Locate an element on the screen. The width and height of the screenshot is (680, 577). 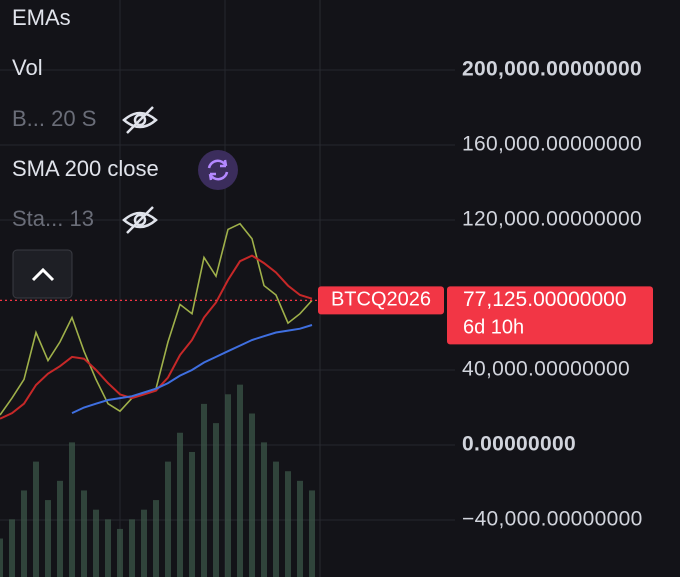
symbol-tag is located at coordinates (381, 300).